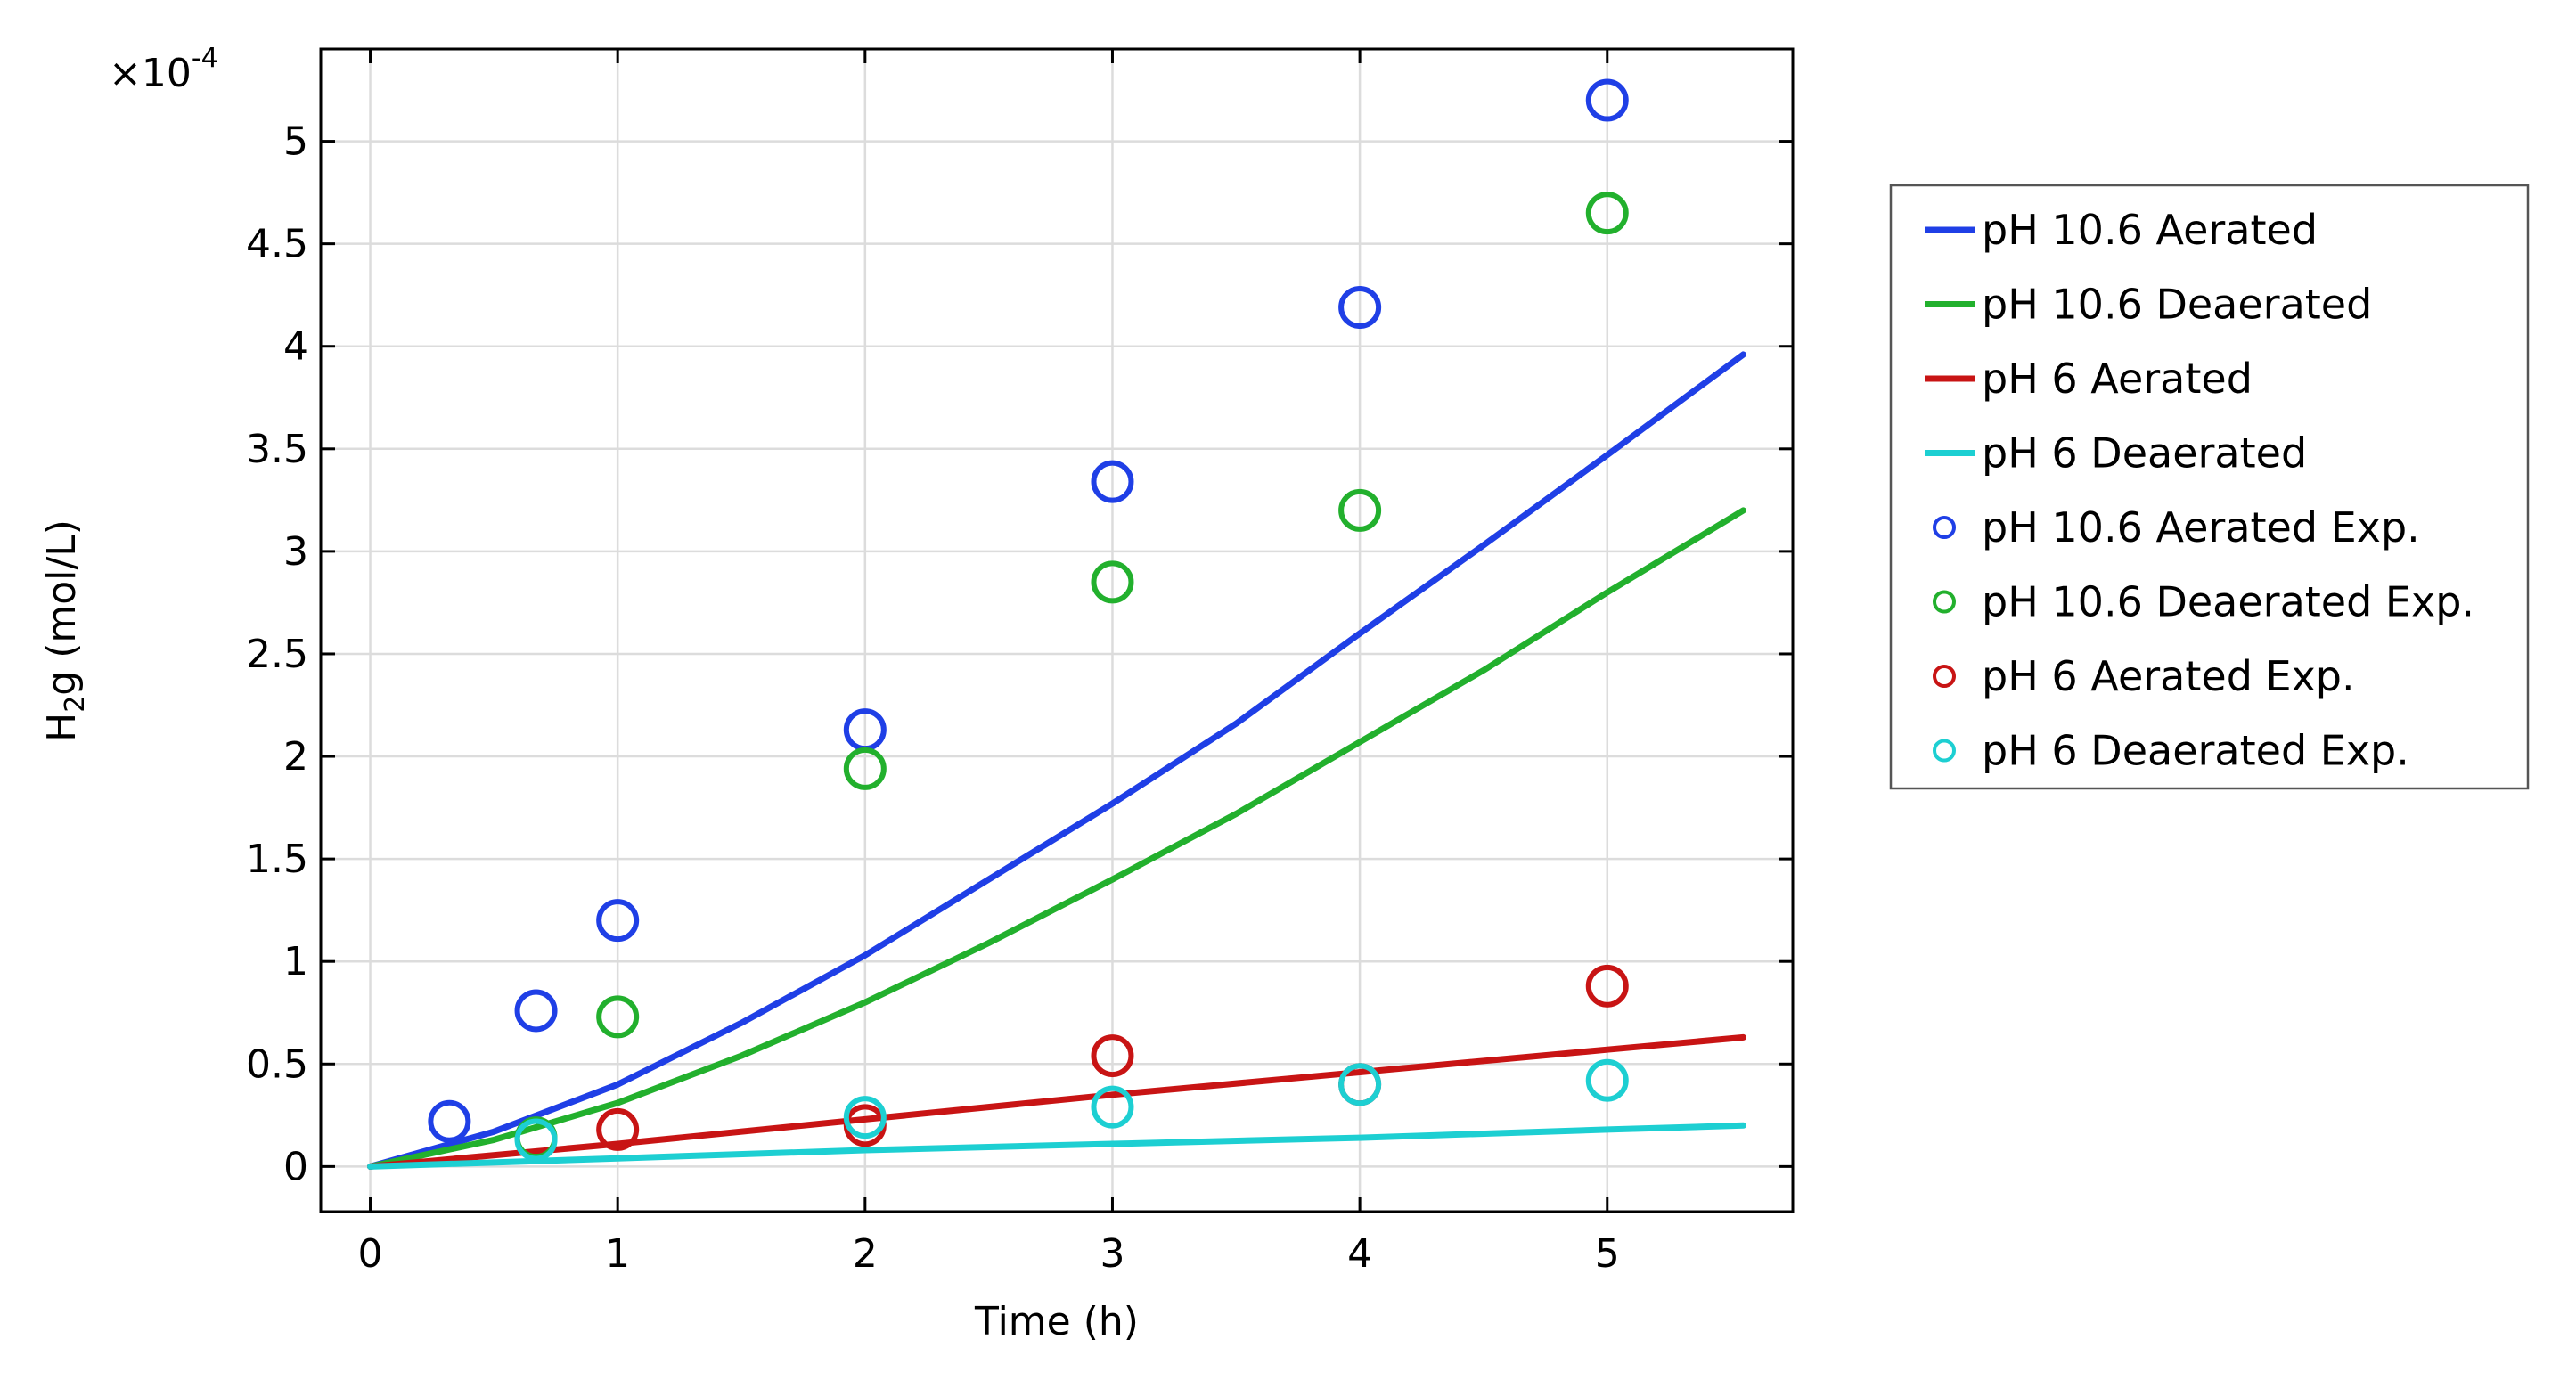  I want to click on y-tick-label: 3, so click(295, 552).